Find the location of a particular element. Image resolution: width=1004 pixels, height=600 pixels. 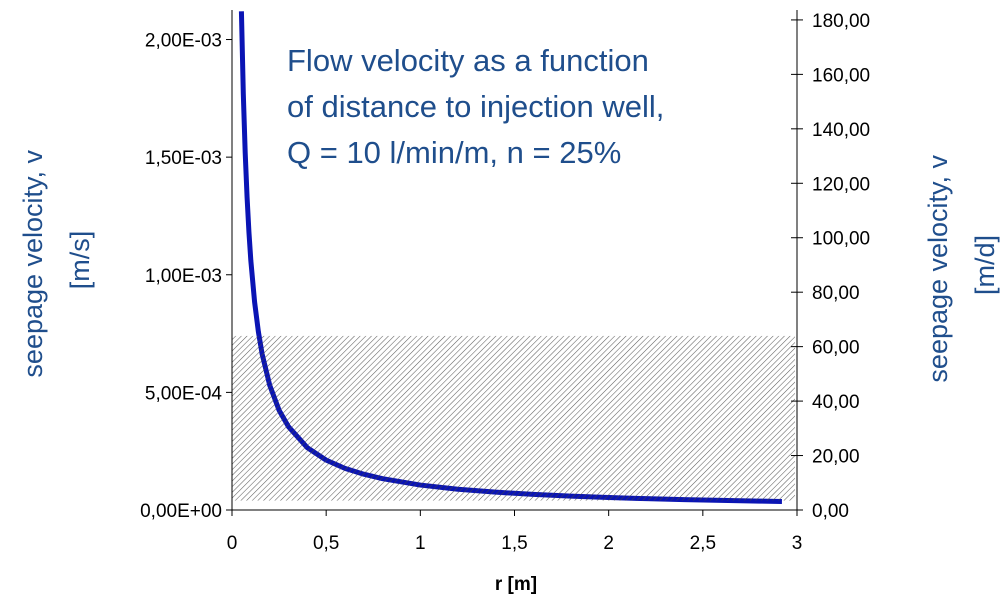

x-axis-title: r [m] is located at coordinates (516, 584).